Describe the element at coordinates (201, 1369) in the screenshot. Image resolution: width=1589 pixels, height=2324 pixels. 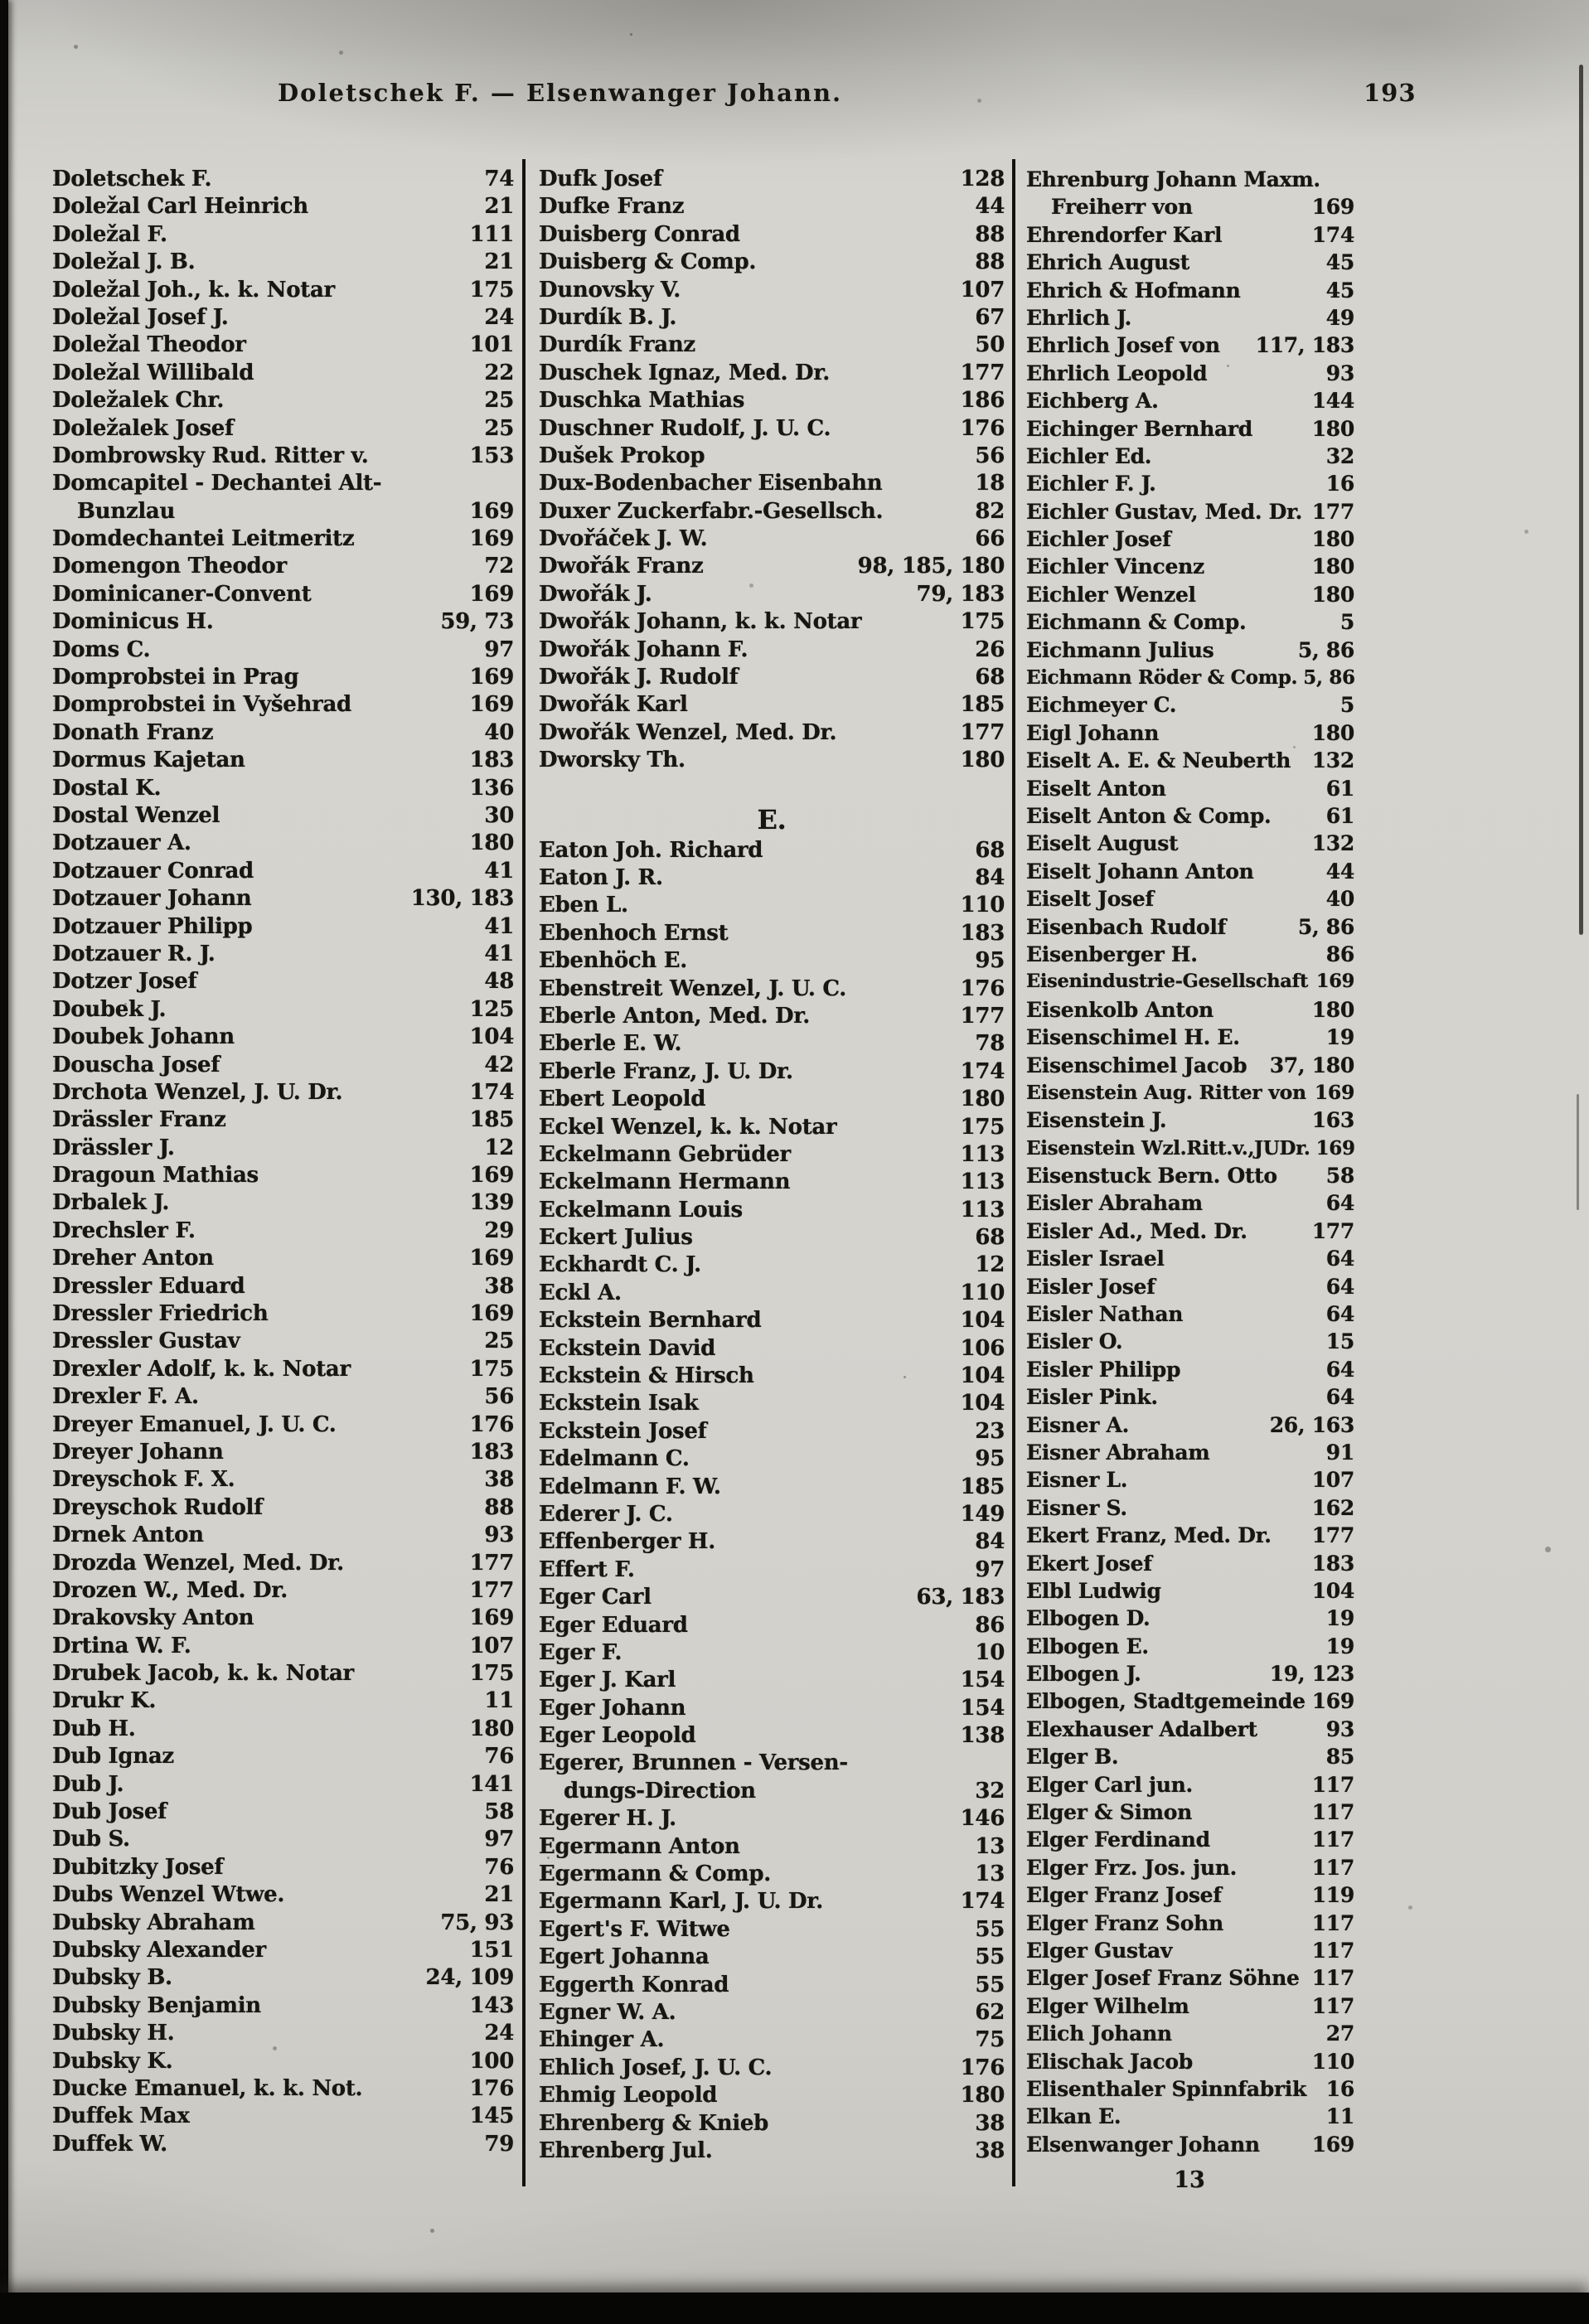
I see `entry-name: Drexler Adolf, k. k. Notar` at that location.